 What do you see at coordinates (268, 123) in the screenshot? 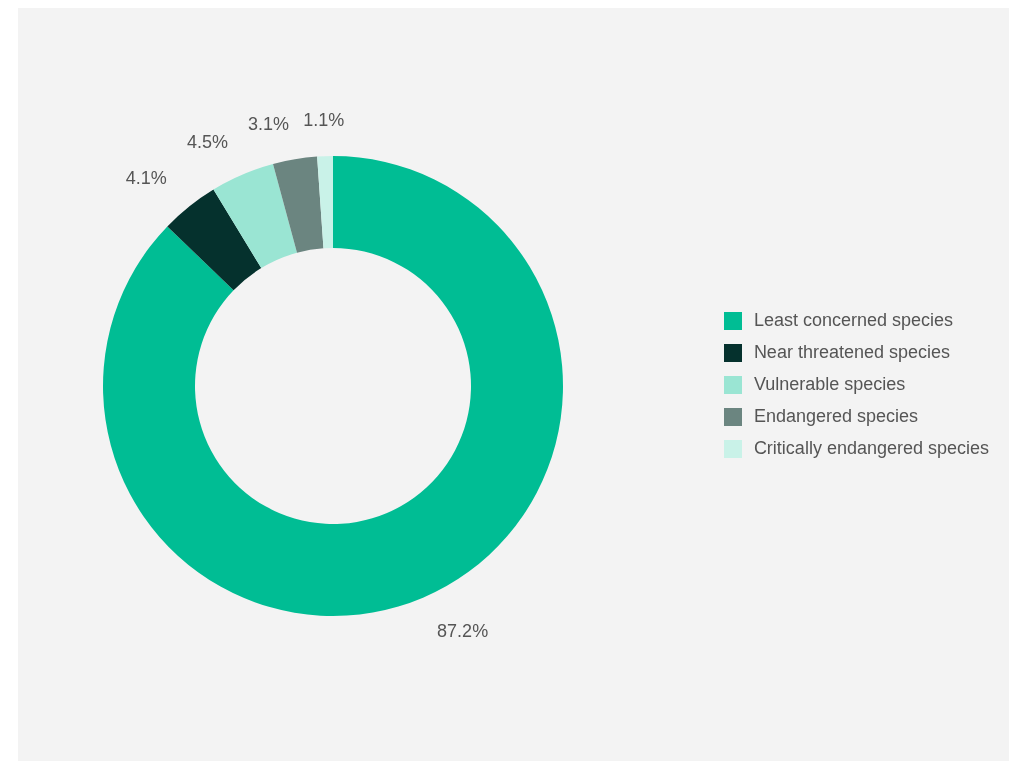
I see `data-label: 3.1%` at bounding box center [268, 123].